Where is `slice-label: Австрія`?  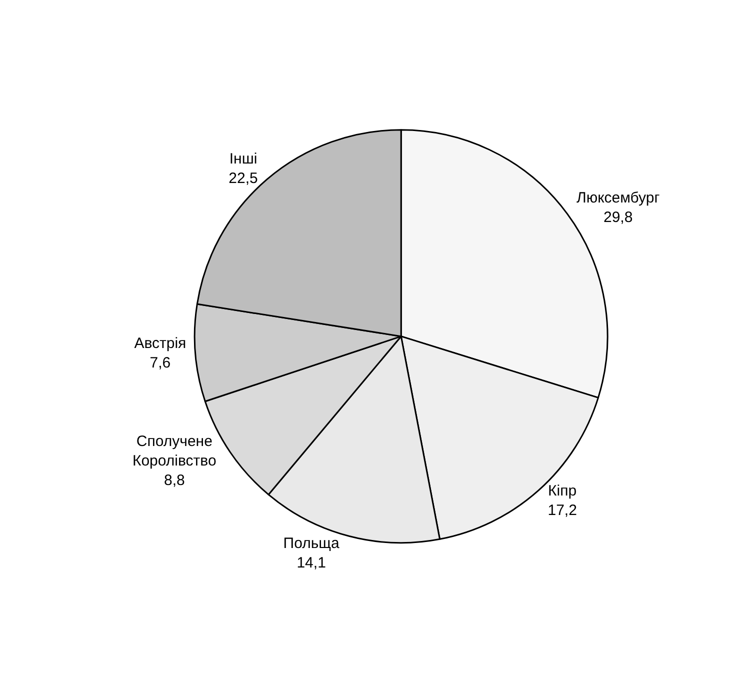 slice-label: Австрія is located at coordinates (160, 343).